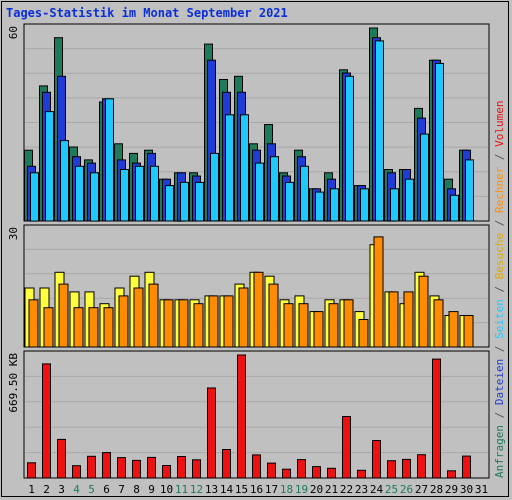 The width and height of the screenshot is (512, 500). What do you see at coordinates (377, 489) in the screenshot?
I see `x-tick-label: 24` at bounding box center [377, 489].